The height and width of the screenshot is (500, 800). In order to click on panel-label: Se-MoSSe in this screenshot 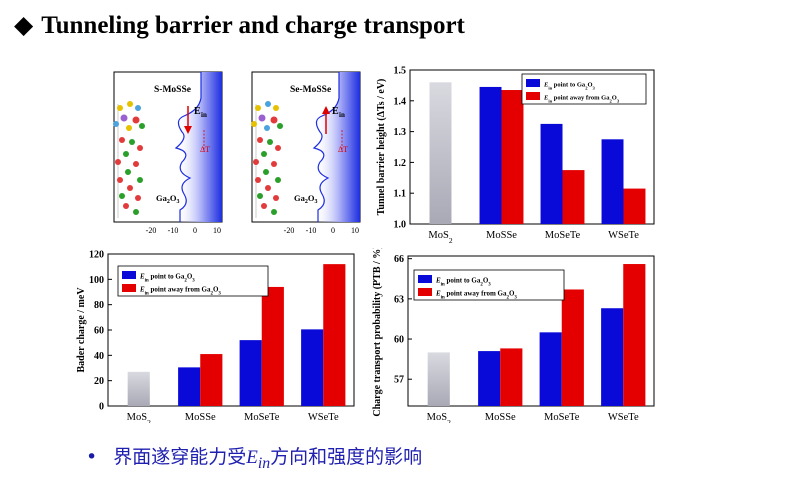, I will do `click(310, 90)`.